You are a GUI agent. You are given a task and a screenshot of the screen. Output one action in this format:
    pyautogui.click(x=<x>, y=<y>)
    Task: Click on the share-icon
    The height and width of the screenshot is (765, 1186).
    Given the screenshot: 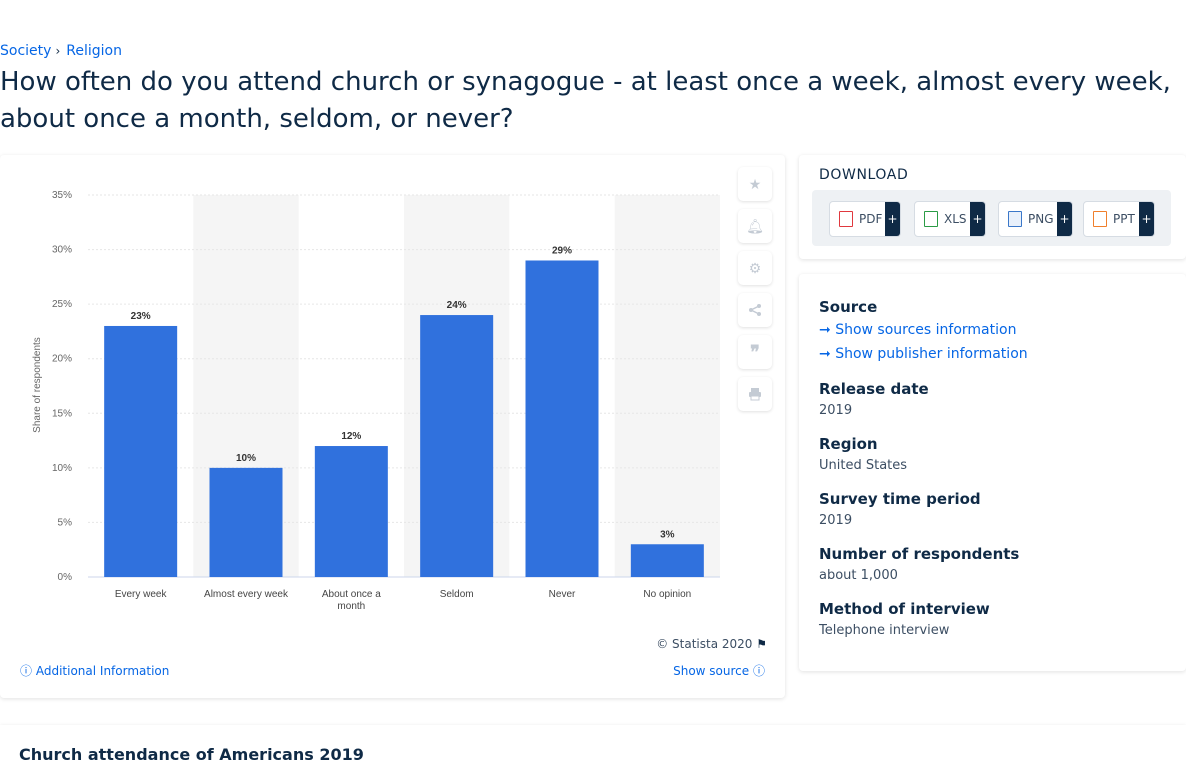 What is the action you would take?
    pyautogui.click(x=755, y=310)
    